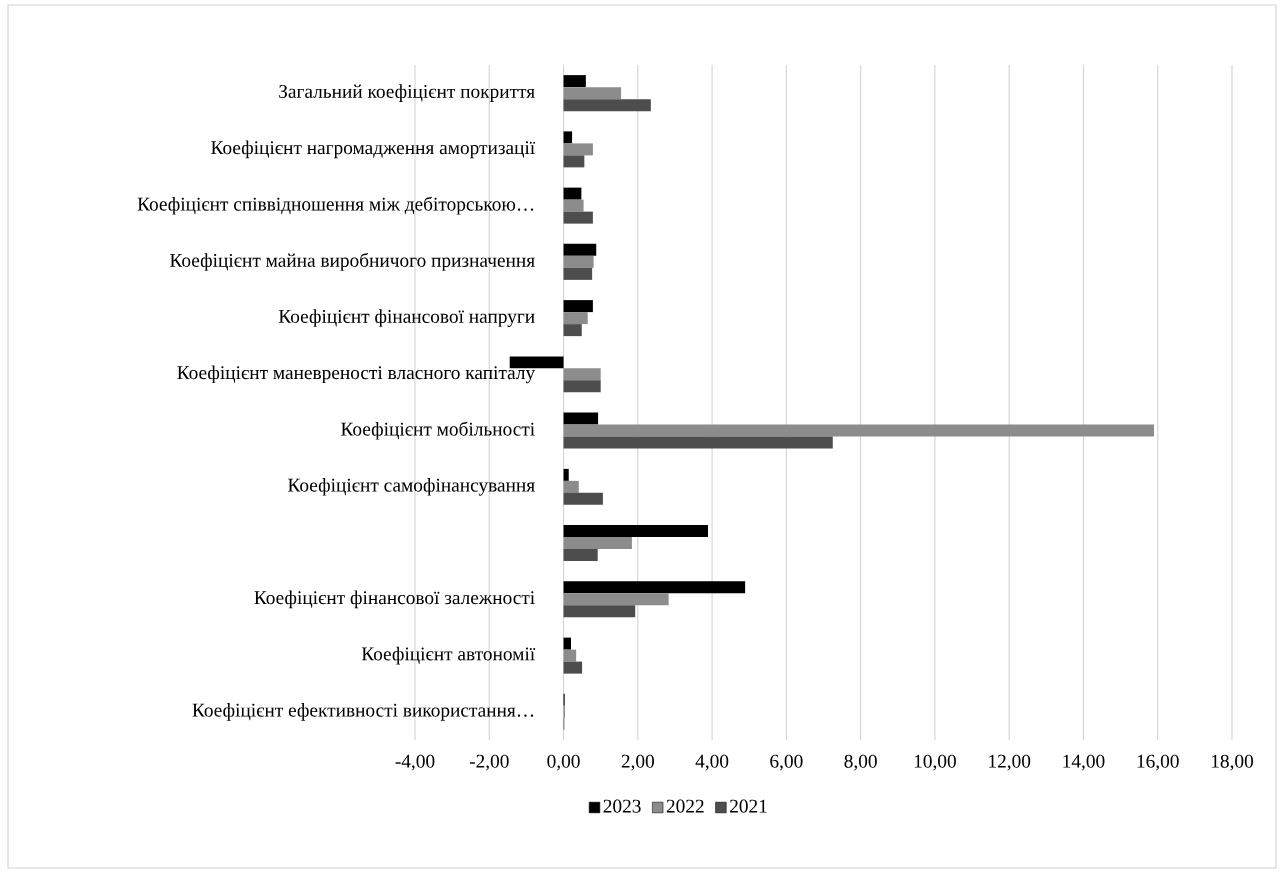  Describe the element at coordinates (411, 487) in the screenshot. I see `y-tick-label: Коефіцієнт самофінансування` at that location.